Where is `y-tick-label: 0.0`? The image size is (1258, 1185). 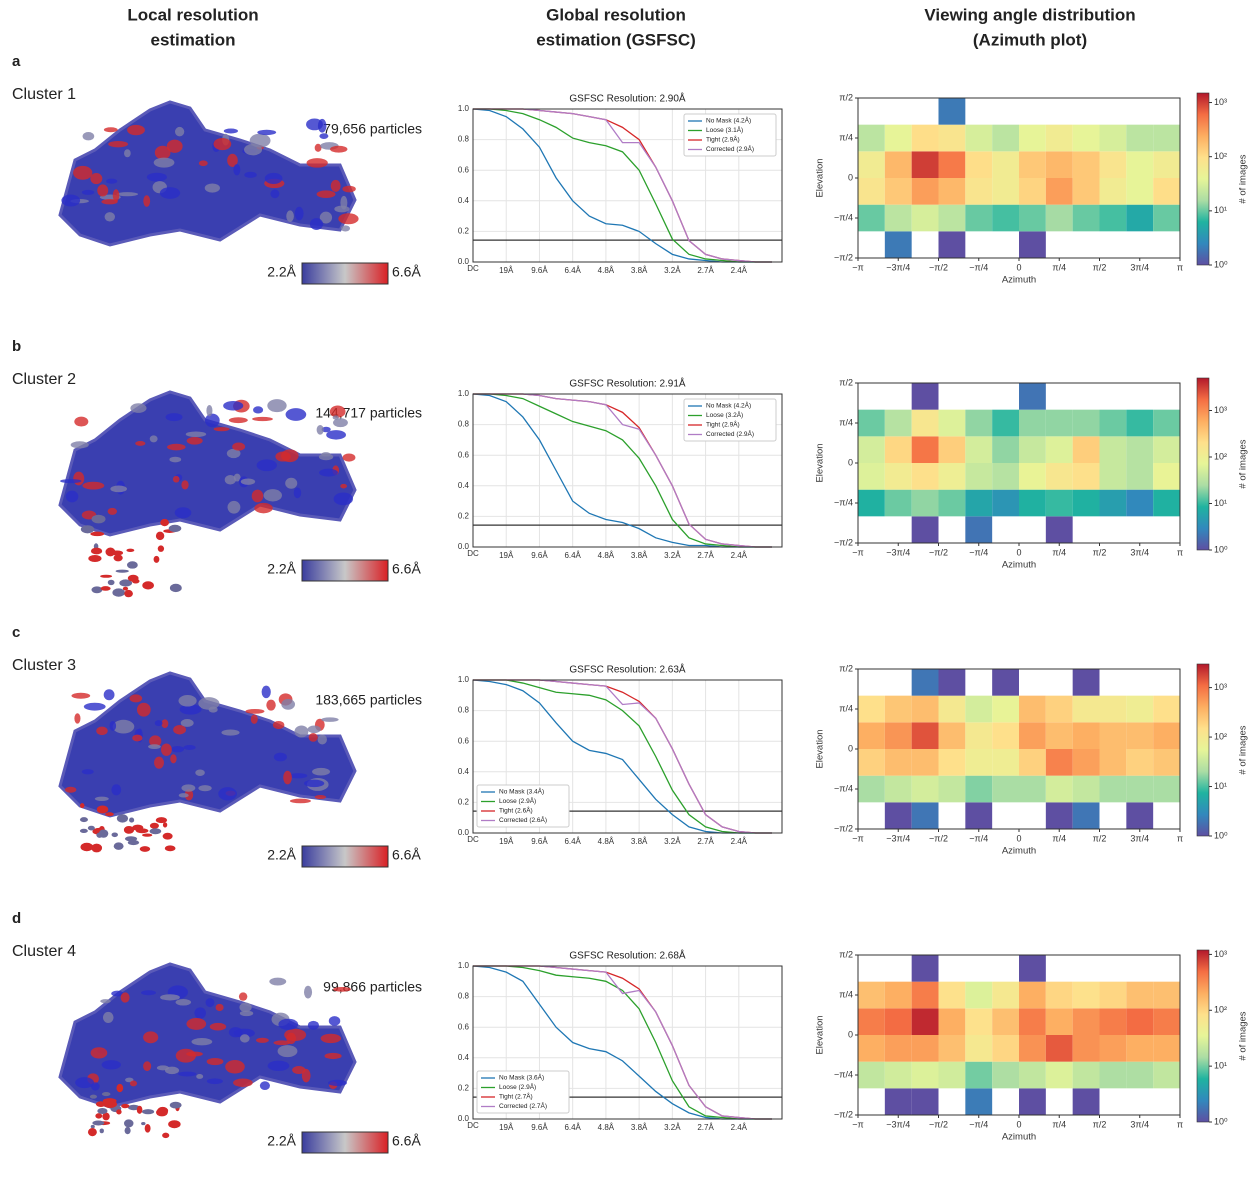 y-tick-label: 0.0 is located at coordinates (464, 1118).